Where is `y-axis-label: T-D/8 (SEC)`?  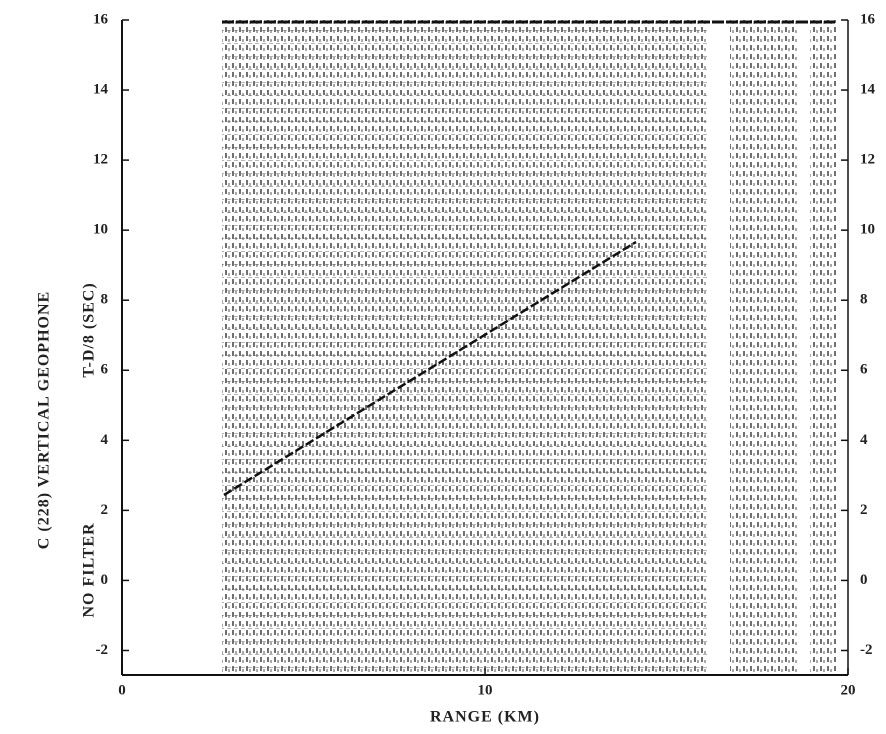 y-axis-label: T-D/8 (SEC) is located at coordinates (89, 329).